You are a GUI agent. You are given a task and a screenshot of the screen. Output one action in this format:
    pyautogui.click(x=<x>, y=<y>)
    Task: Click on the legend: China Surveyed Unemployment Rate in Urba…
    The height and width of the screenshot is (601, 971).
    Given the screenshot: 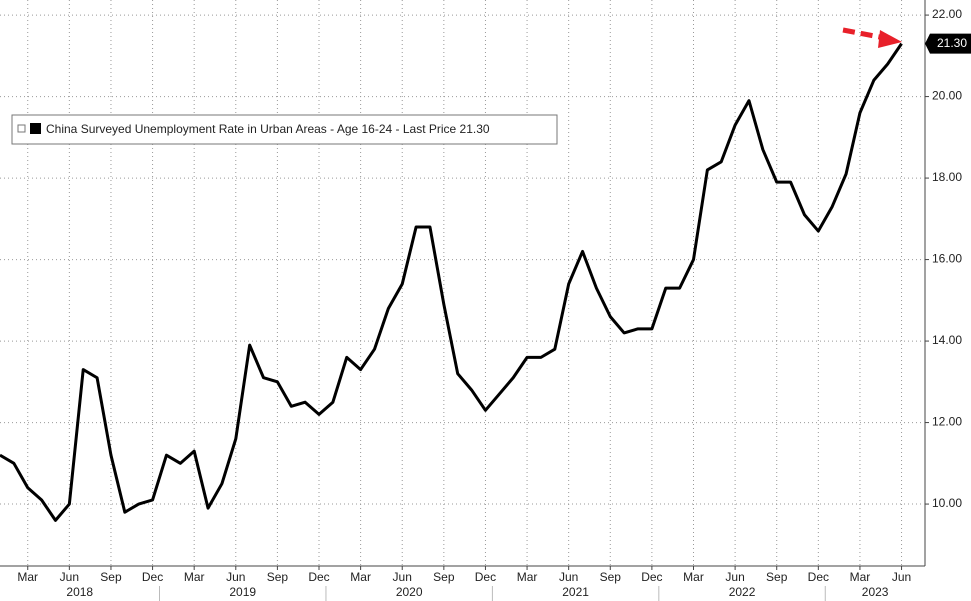 What is the action you would take?
    pyautogui.click(x=284, y=129)
    